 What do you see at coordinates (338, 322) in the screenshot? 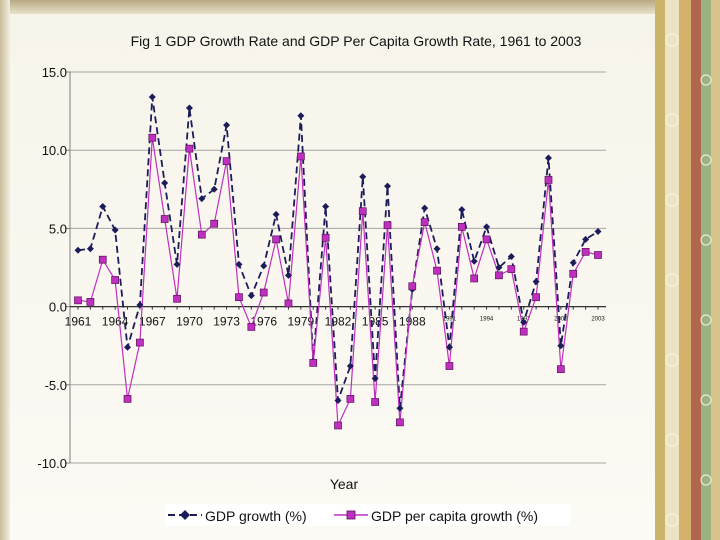
I see `x-tick-label: 1982` at bounding box center [338, 322].